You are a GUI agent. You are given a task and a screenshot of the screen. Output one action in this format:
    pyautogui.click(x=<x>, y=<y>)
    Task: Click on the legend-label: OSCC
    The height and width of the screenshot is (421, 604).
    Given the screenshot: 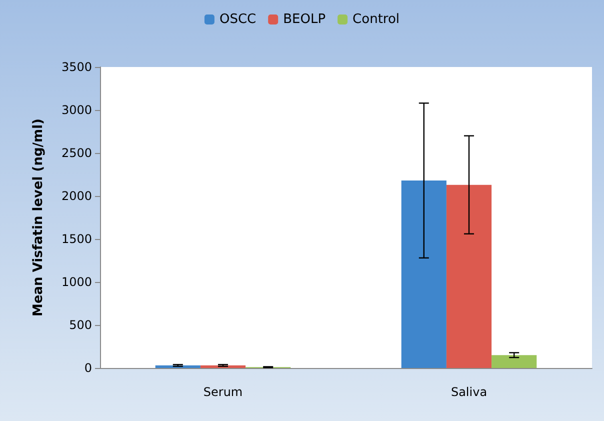 What is the action you would take?
    pyautogui.click(x=237, y=19)
    